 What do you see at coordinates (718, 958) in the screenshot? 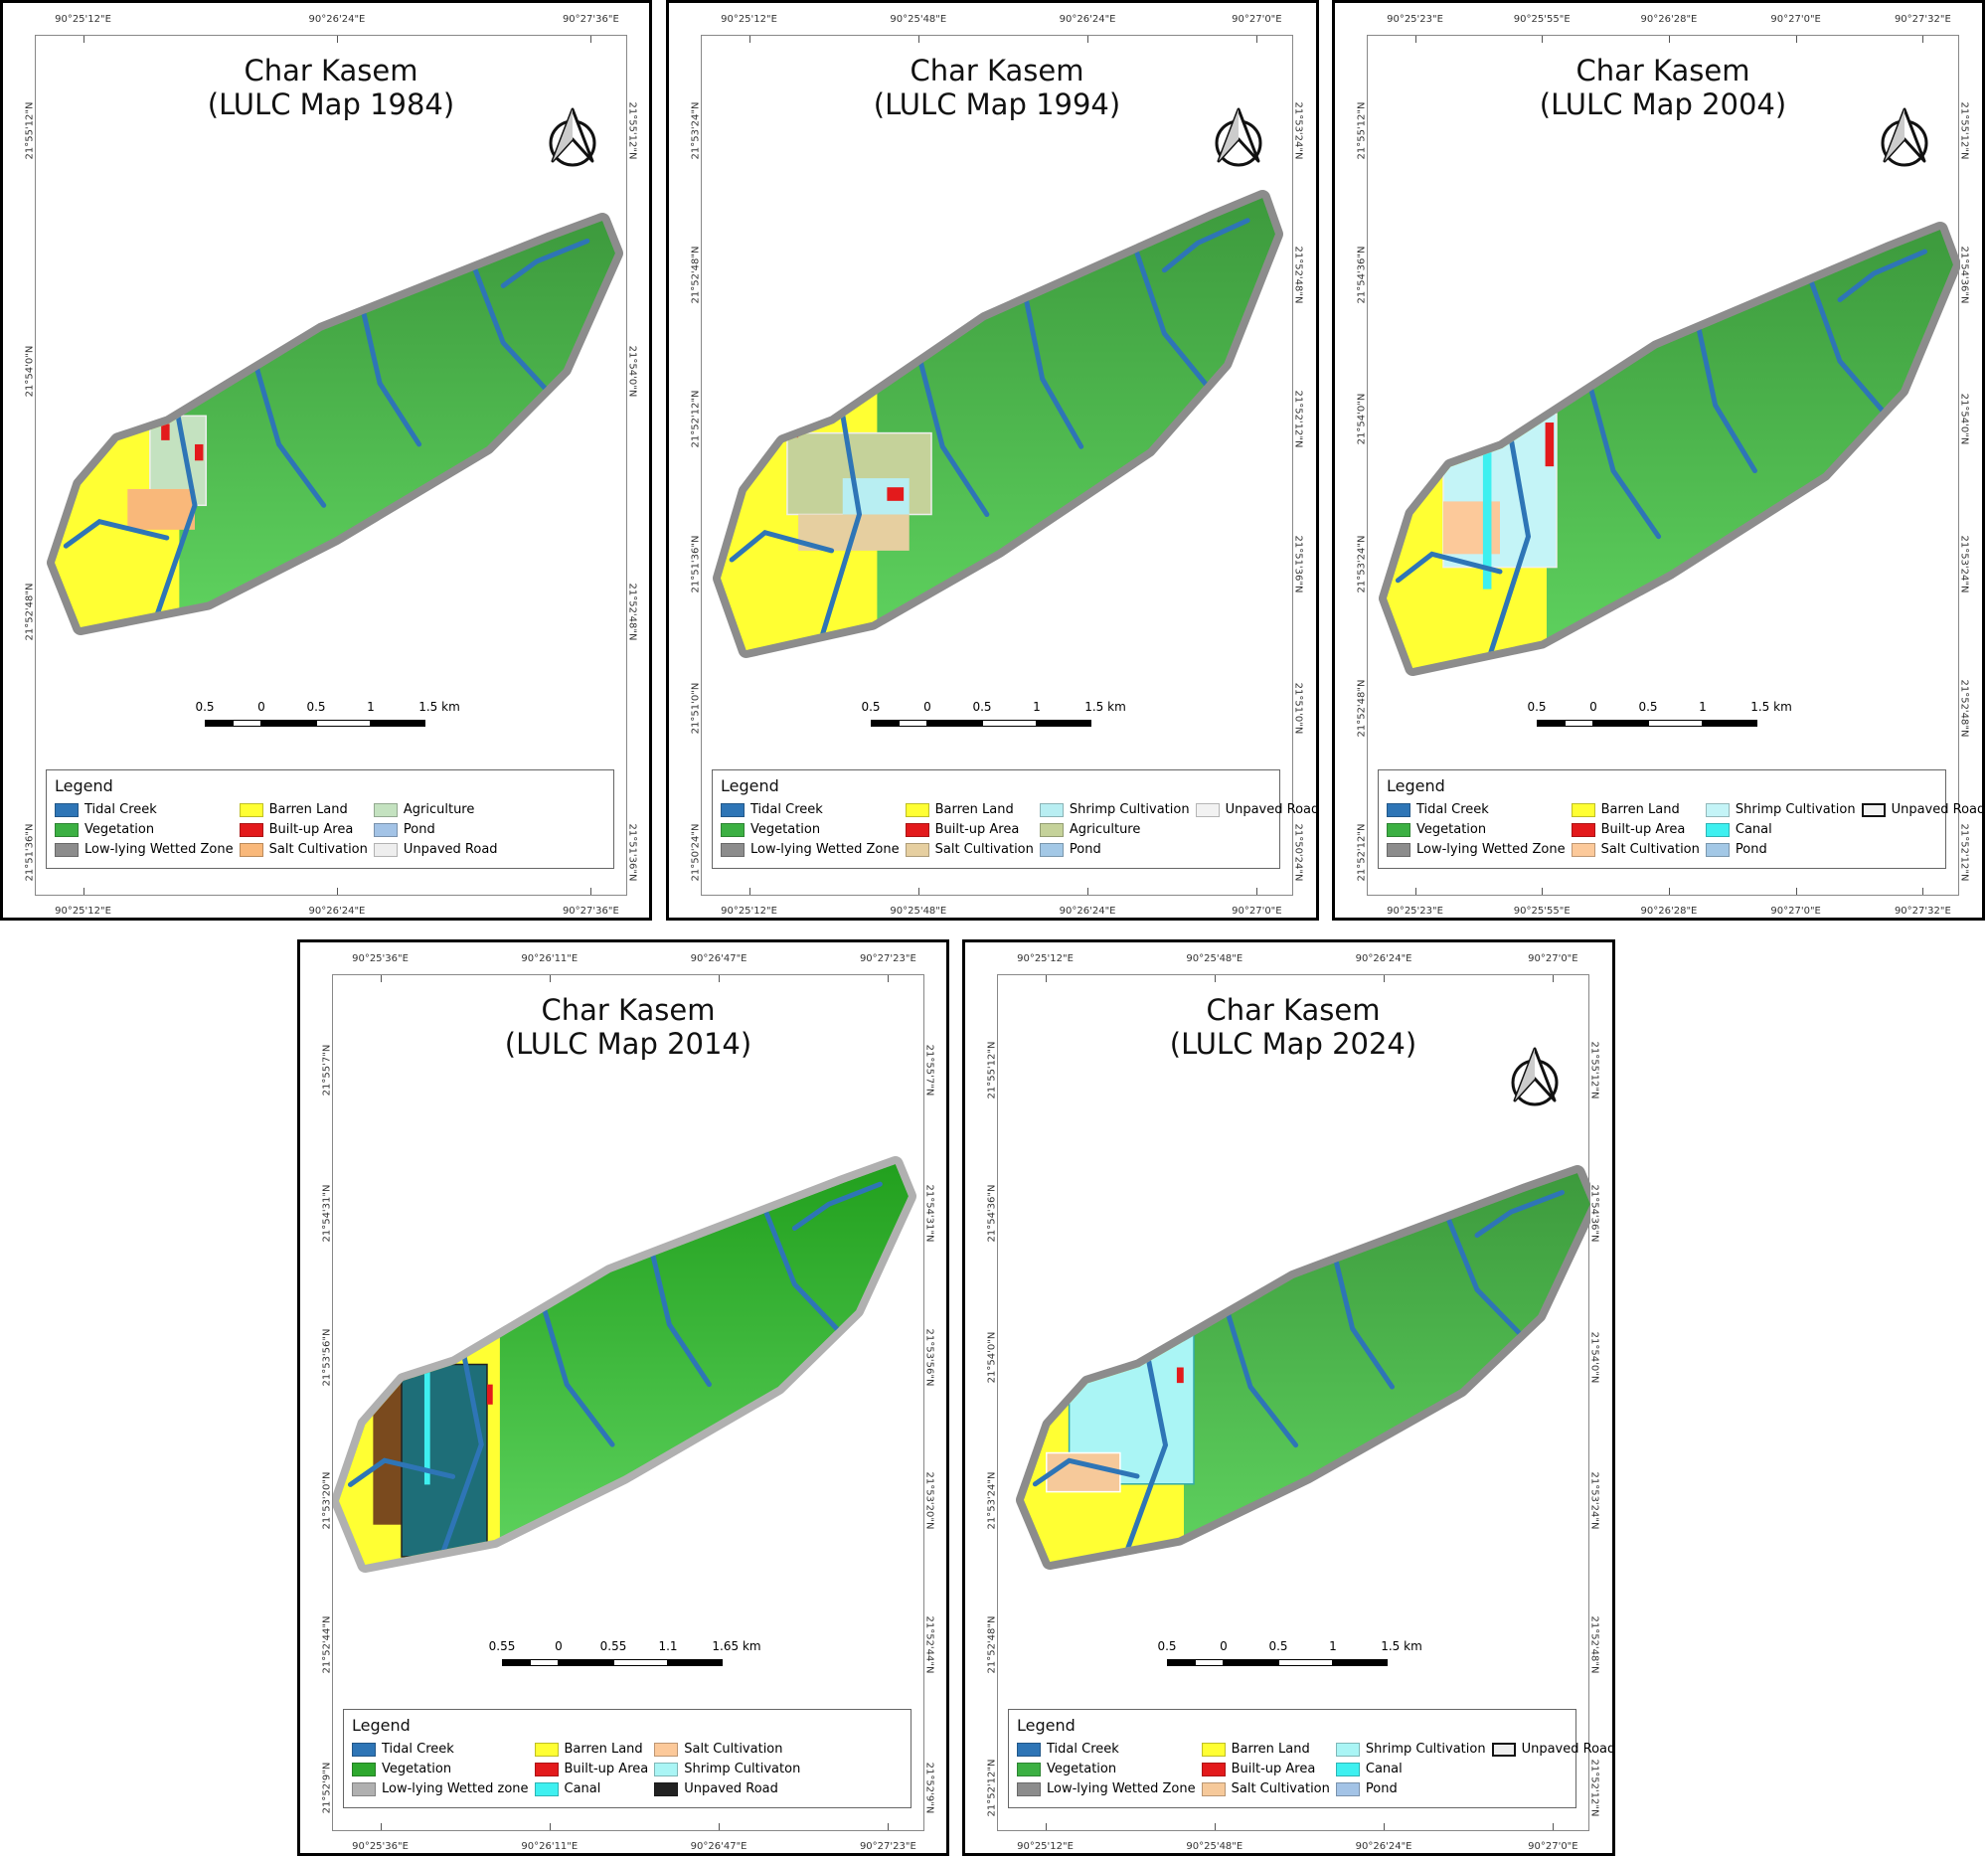
I see `longitude-label: 90°26'47"E` at bounding box center [718, 958].